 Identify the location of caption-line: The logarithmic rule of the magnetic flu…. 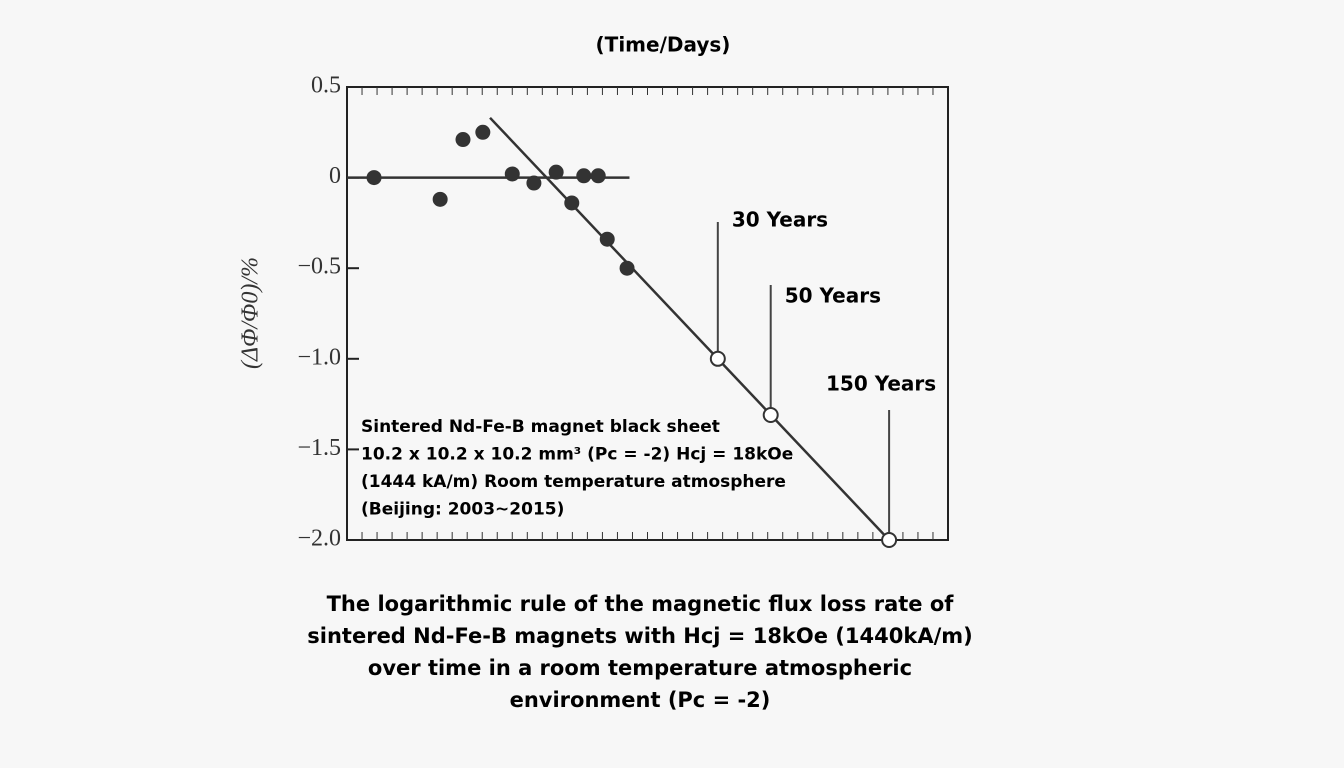
(641, 604).